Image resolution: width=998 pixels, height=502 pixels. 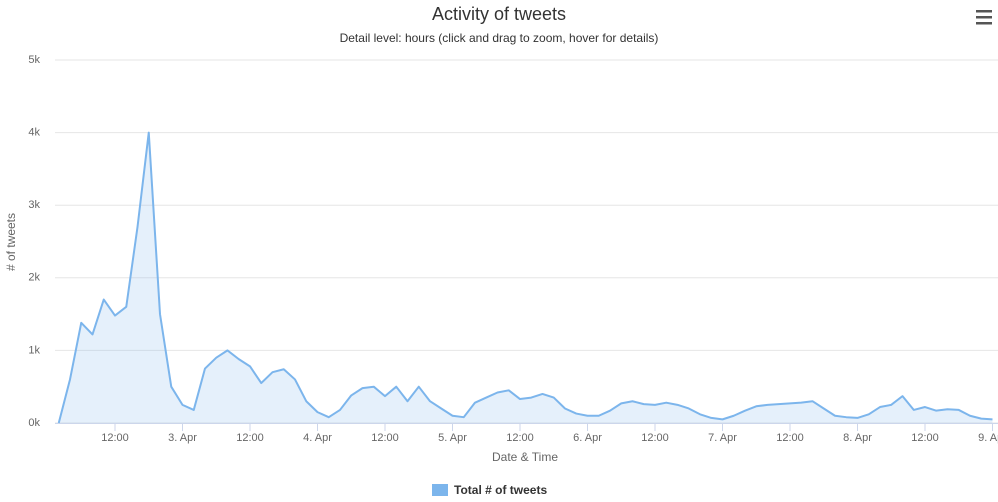 I want to click on x-tick-label: 8. Apr, so click(x=857, y=438).